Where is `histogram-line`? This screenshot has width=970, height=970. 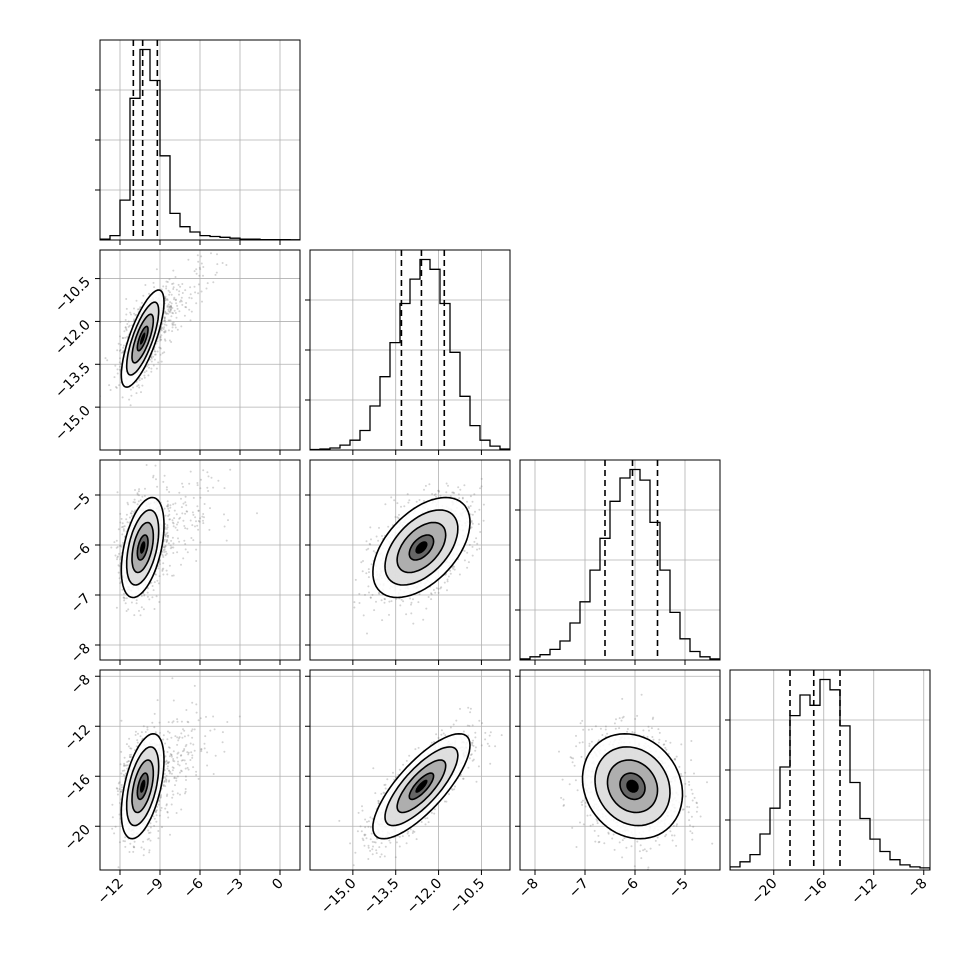 histogram-line is located at coordinates (620, 564).